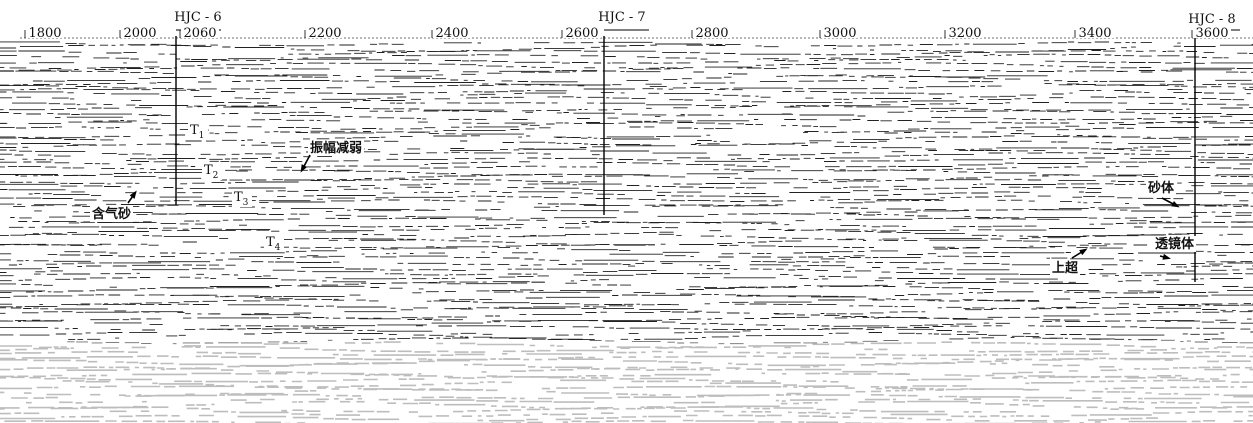 The width and height of the screenshot is (1253, 423). Describe the element at coordinates (964, 33) in the screenshot. I see `trace-label: 3200` at that location.